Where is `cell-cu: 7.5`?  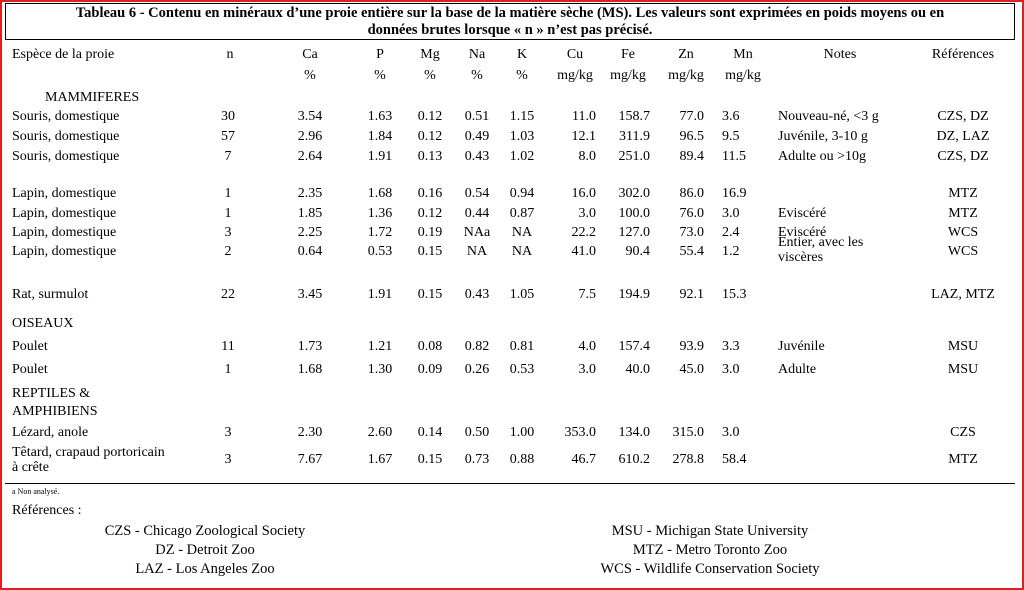 cell-cu: 7.5 is located at coordinates (587, 294).